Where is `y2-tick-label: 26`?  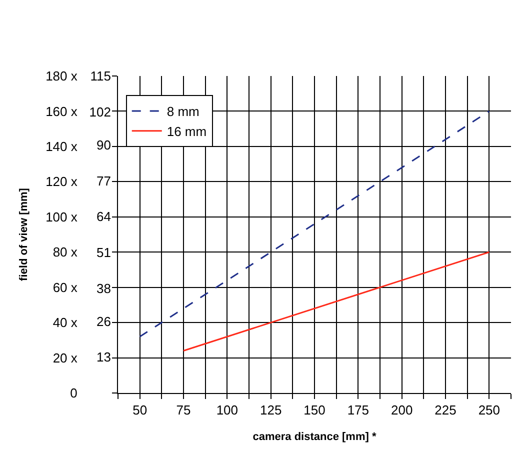 y2-tick-label: 26 is located at coordinates (103, 321).